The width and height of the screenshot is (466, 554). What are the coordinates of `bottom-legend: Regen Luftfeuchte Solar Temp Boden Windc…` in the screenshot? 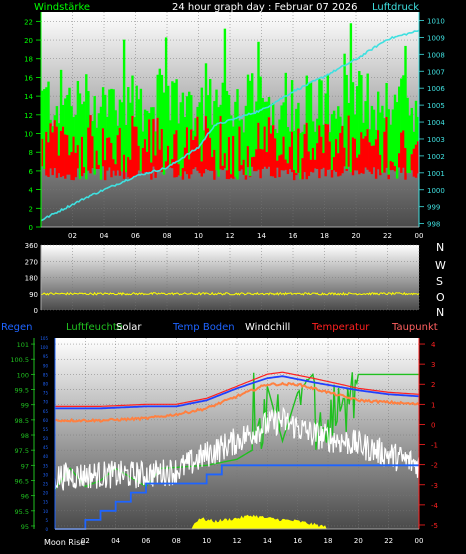 It's located at (219, 327).